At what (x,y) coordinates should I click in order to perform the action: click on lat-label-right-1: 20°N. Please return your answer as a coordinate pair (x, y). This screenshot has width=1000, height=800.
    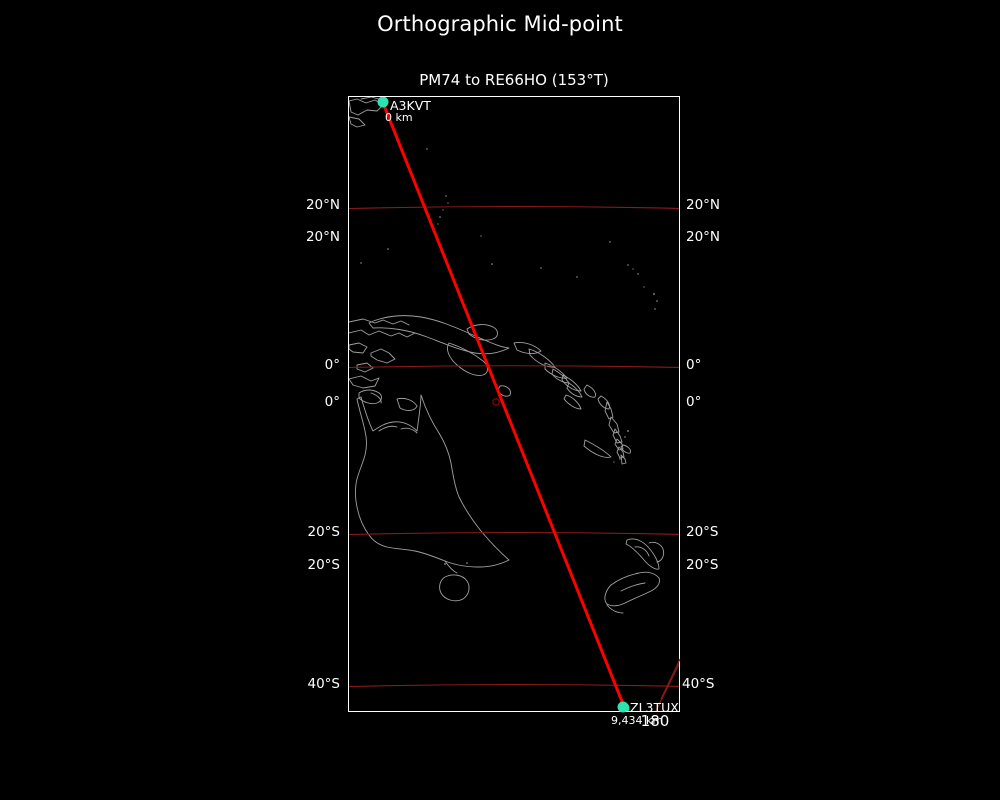
    Looking at the image, I should click on (703, 237).